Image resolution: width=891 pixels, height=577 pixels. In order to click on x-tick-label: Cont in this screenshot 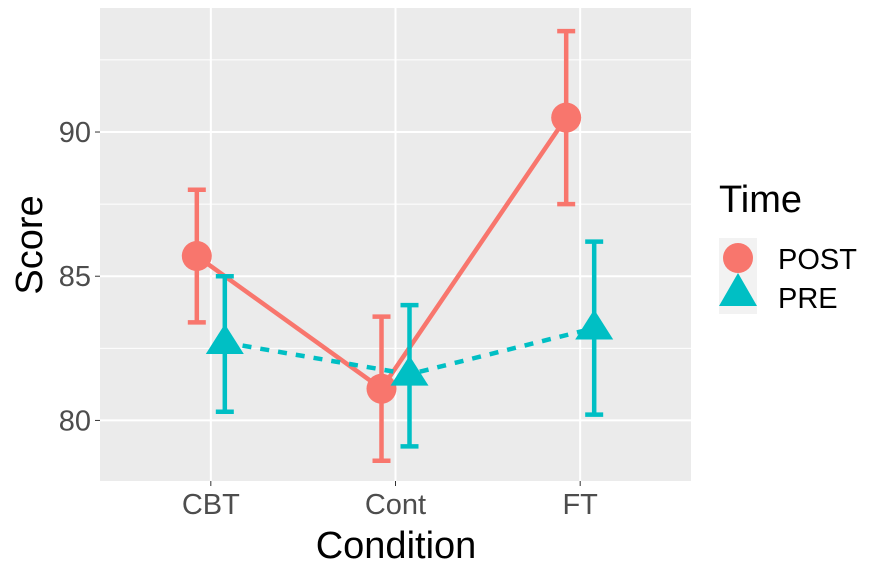, I will do `click(395, 505)`.